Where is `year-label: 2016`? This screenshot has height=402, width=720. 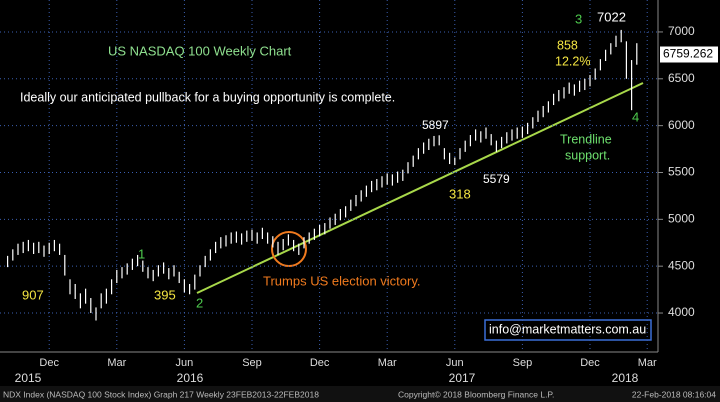
year-label: 2016 is located at coordinates (190, 378).